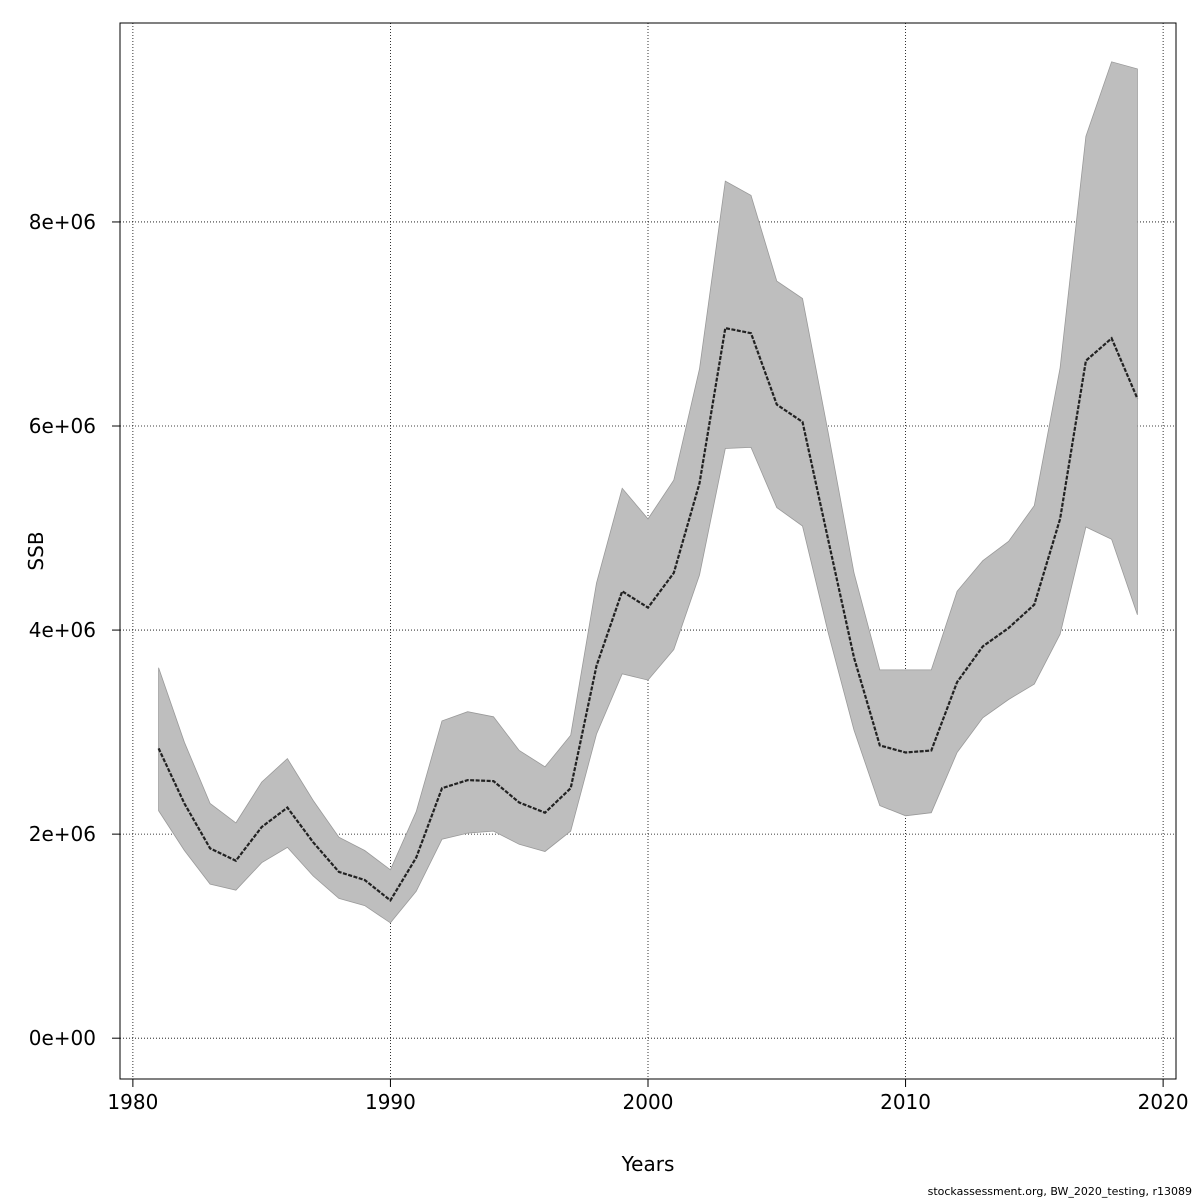 The image size is (1200, 1200). What do you see at coordinates (132, 1102) in the screenshot?
I see `x-tick-label: 1980` at bounding box center [132, 1102].